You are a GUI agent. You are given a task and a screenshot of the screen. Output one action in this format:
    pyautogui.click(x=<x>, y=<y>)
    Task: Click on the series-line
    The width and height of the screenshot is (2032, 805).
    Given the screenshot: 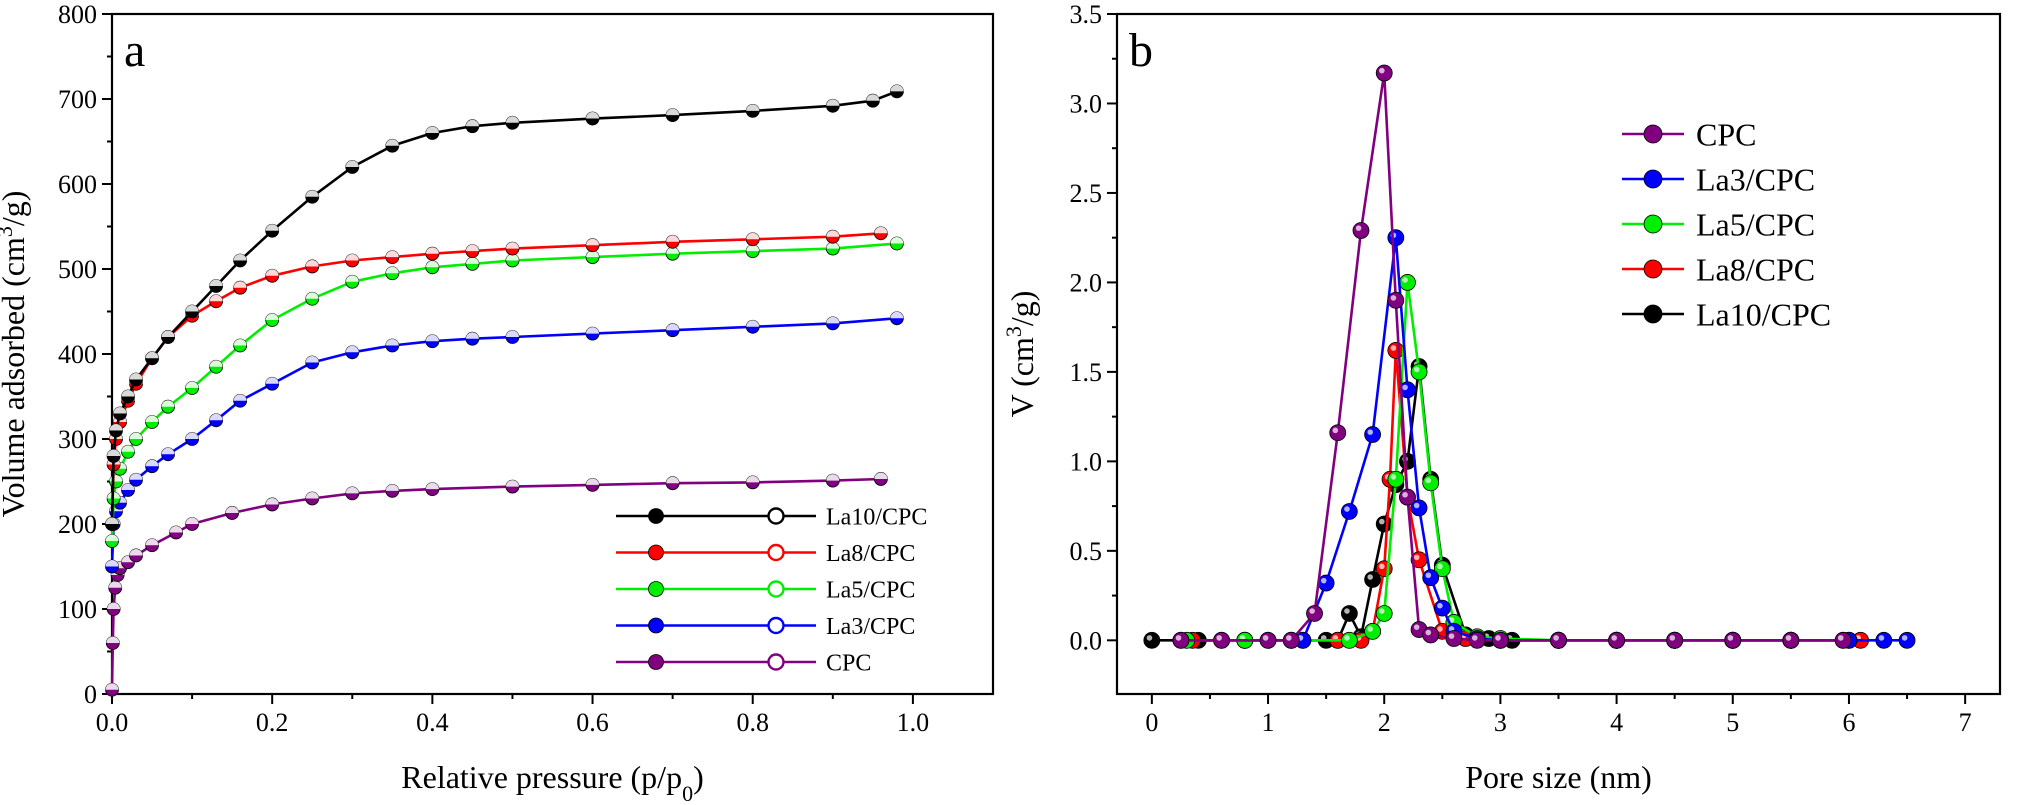 What is the action you would take?
    pyautogui.click(x=504, y=392)
    